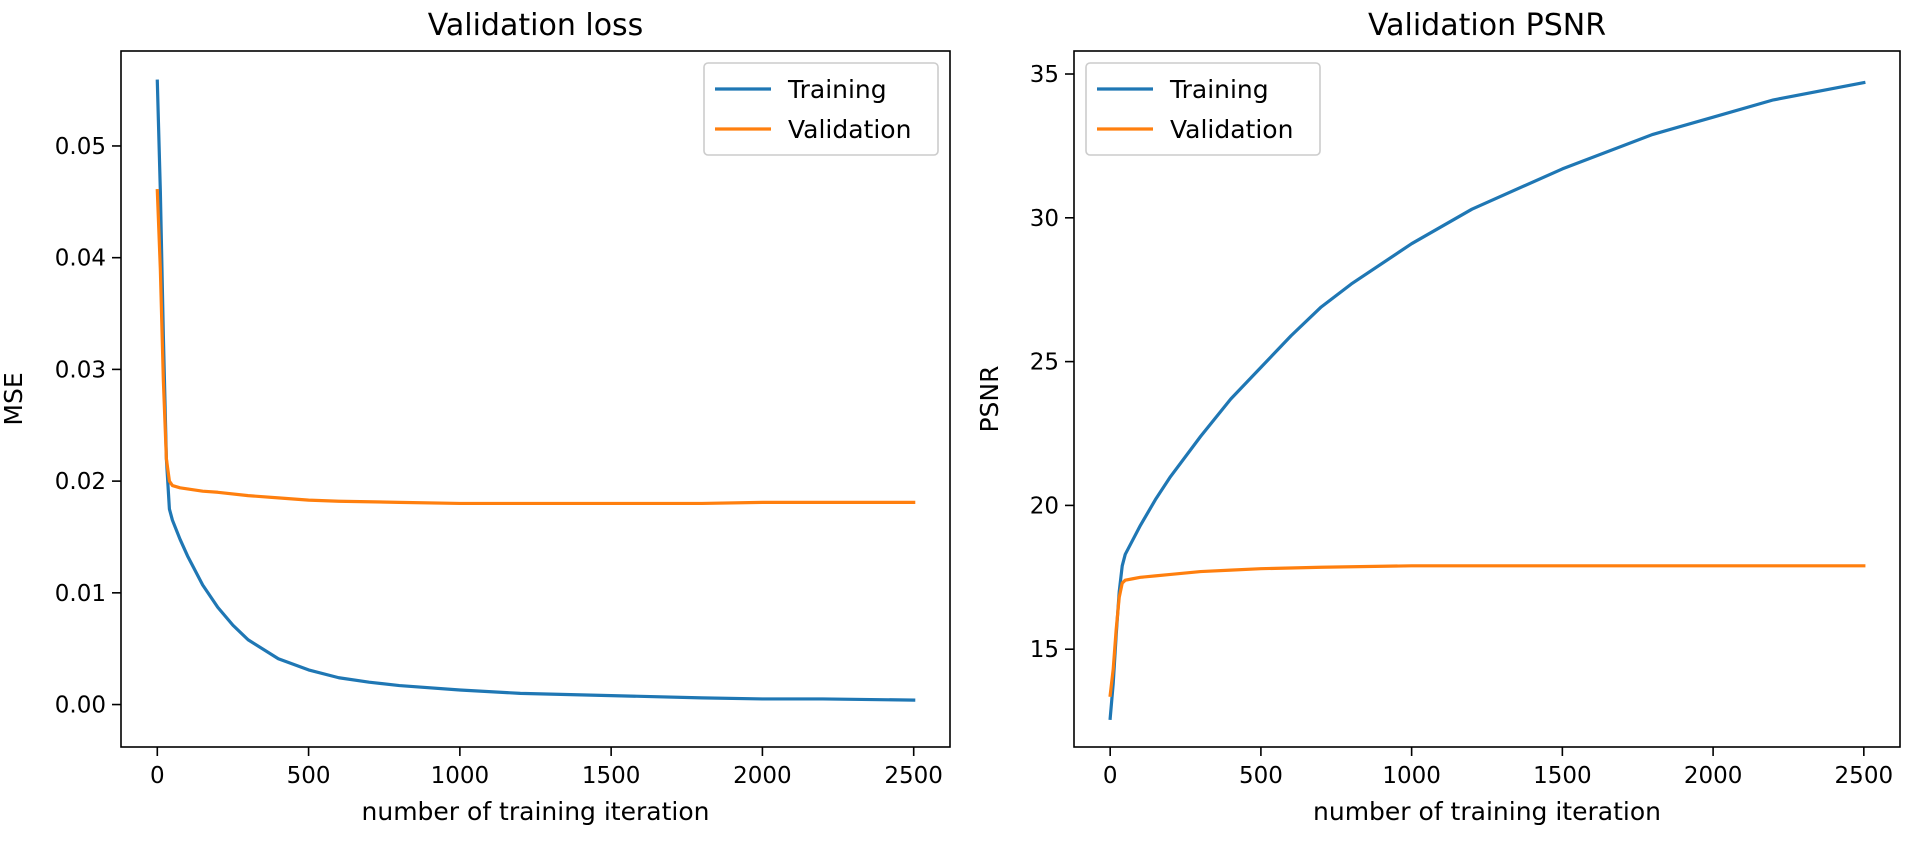 The height and width of the screenshot is (844, 1907). I want to click on y-tick-label: 35, so click(1044, 75).